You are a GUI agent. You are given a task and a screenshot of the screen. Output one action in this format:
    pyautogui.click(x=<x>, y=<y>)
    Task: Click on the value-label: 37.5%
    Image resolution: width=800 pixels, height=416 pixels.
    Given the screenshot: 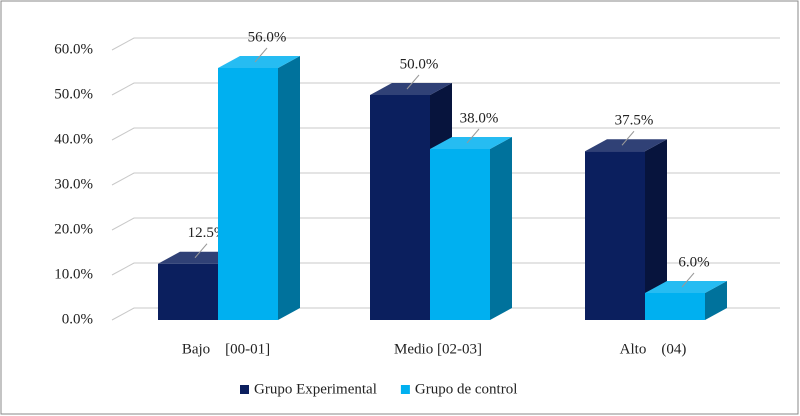 What is the action you would take?
    pyautogui.click(x=634, y=121)
    